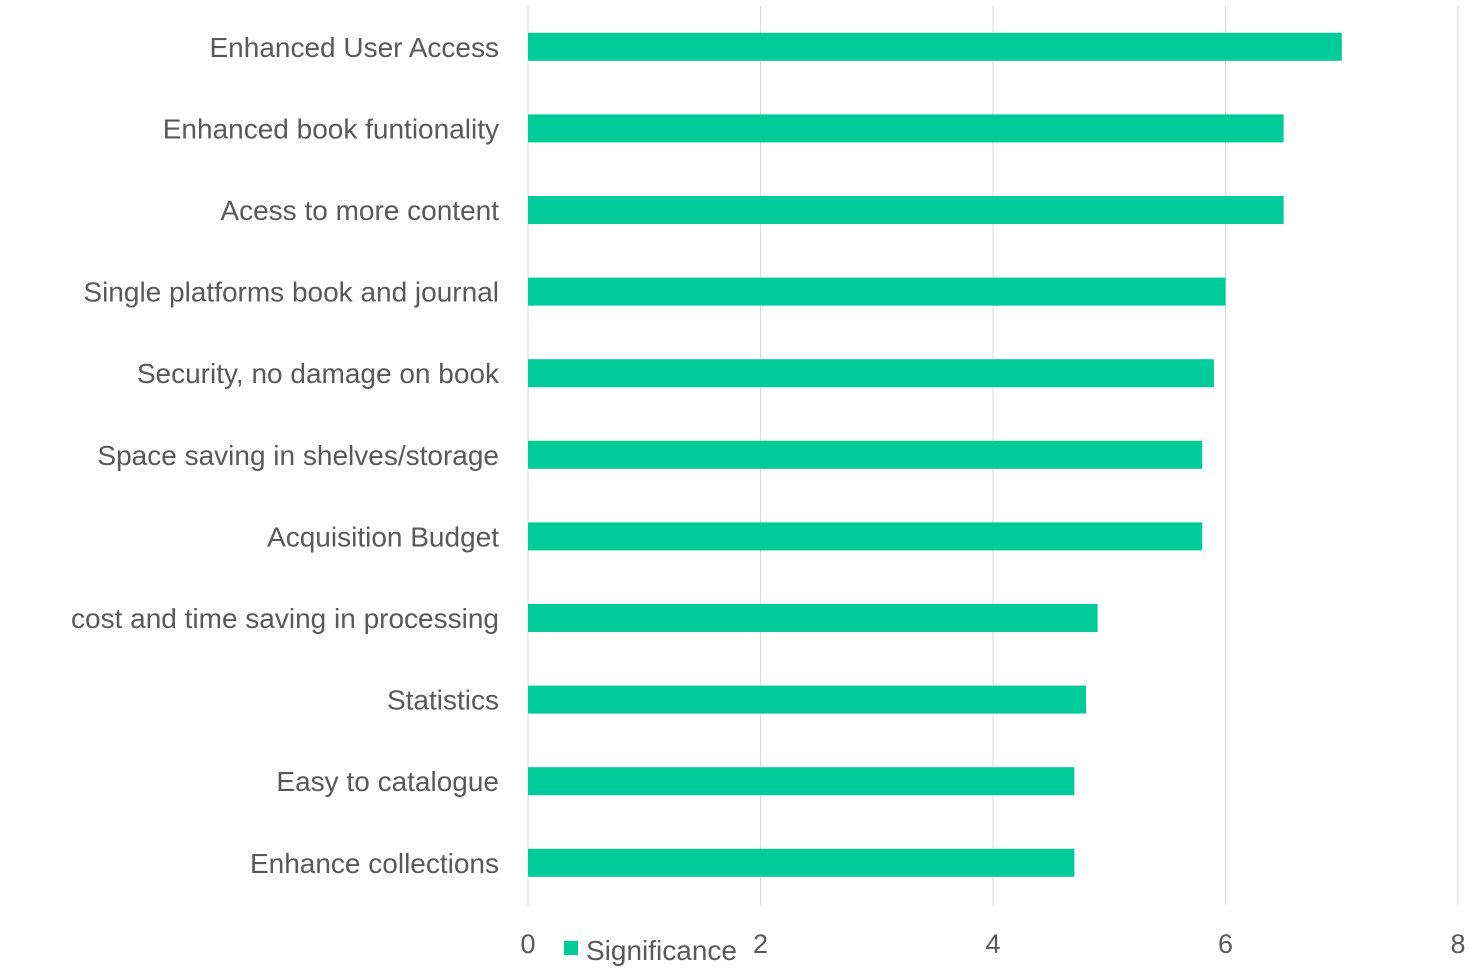 The width and height of the screenshot is (1479, 974). I want to click on category-label: Enhanced User Access, so click(355, 47).